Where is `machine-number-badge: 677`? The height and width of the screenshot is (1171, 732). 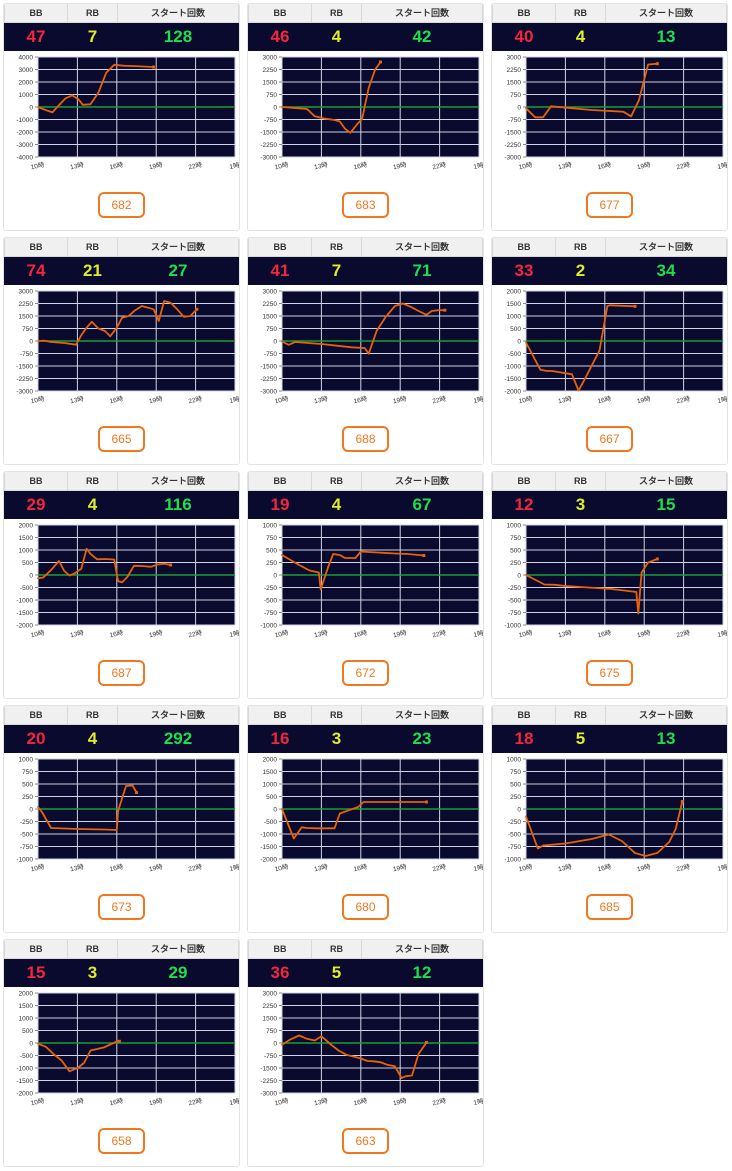 machine-number-badge: 677 is located at coordinates (609, 205).